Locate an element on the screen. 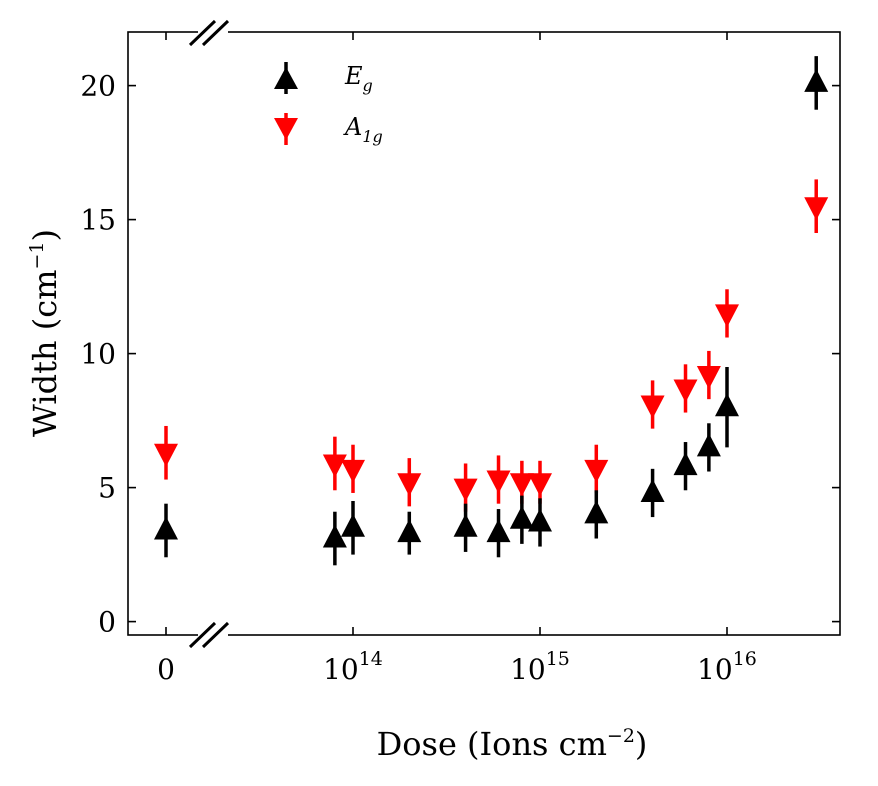  y-tick-label: 15 is located at coordinates (98, 220).